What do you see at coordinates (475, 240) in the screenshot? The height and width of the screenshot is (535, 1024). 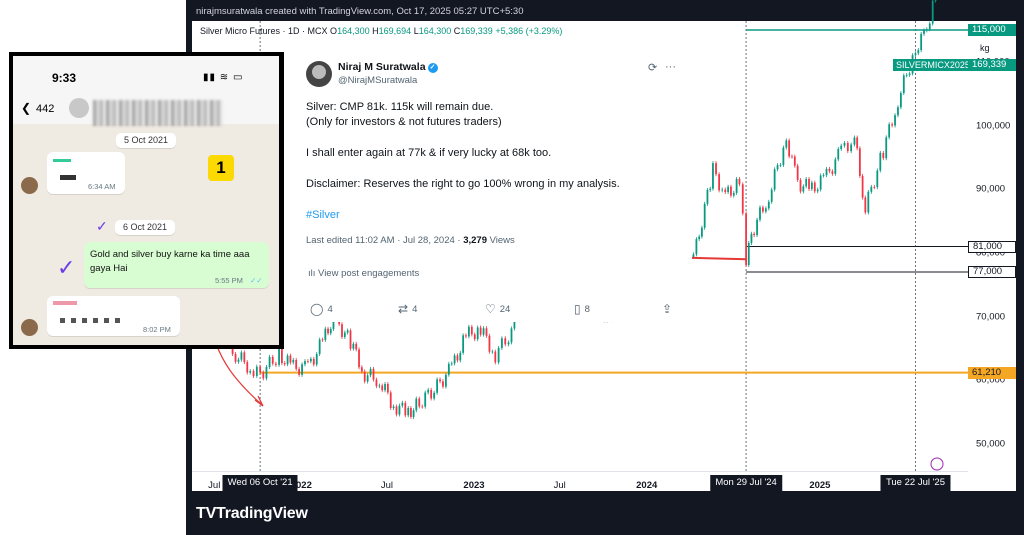 I see `tweet-views-count: 3,279` at bounding box center [475, 240].